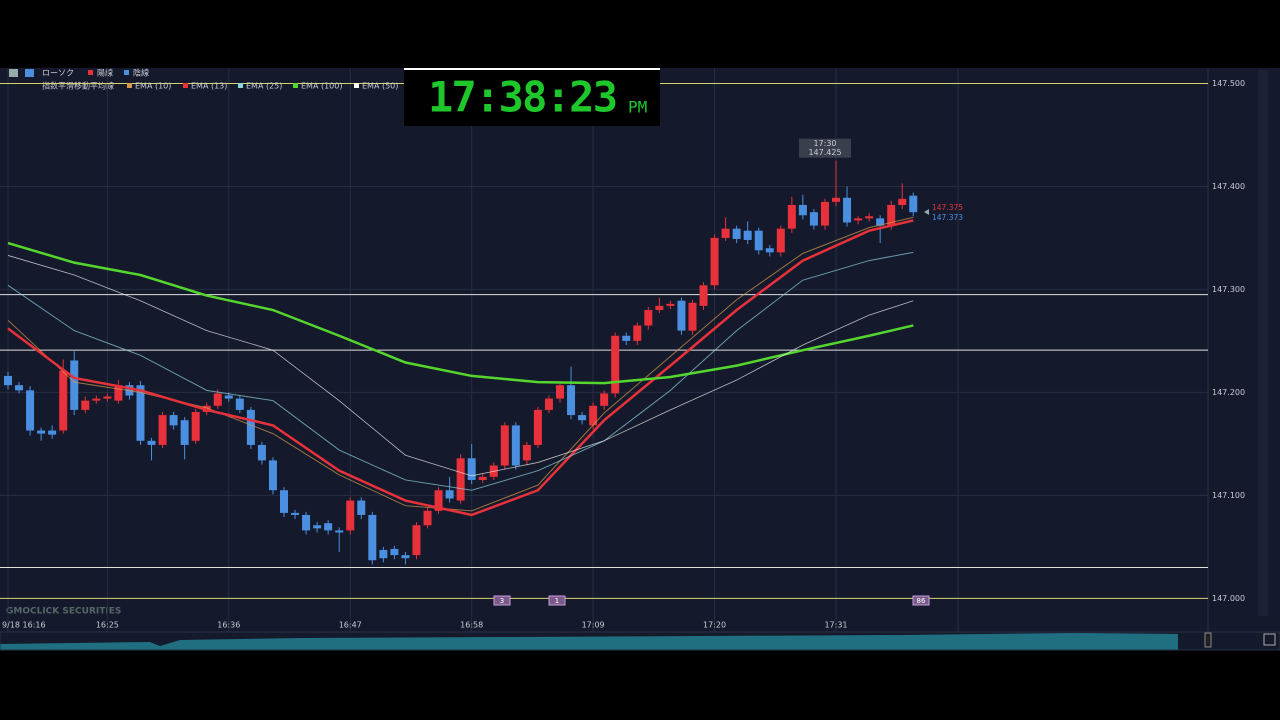  Describe the element at coordinates (593, 625) in the screenshot. I see `x-tick-label: 17:09` at that location.